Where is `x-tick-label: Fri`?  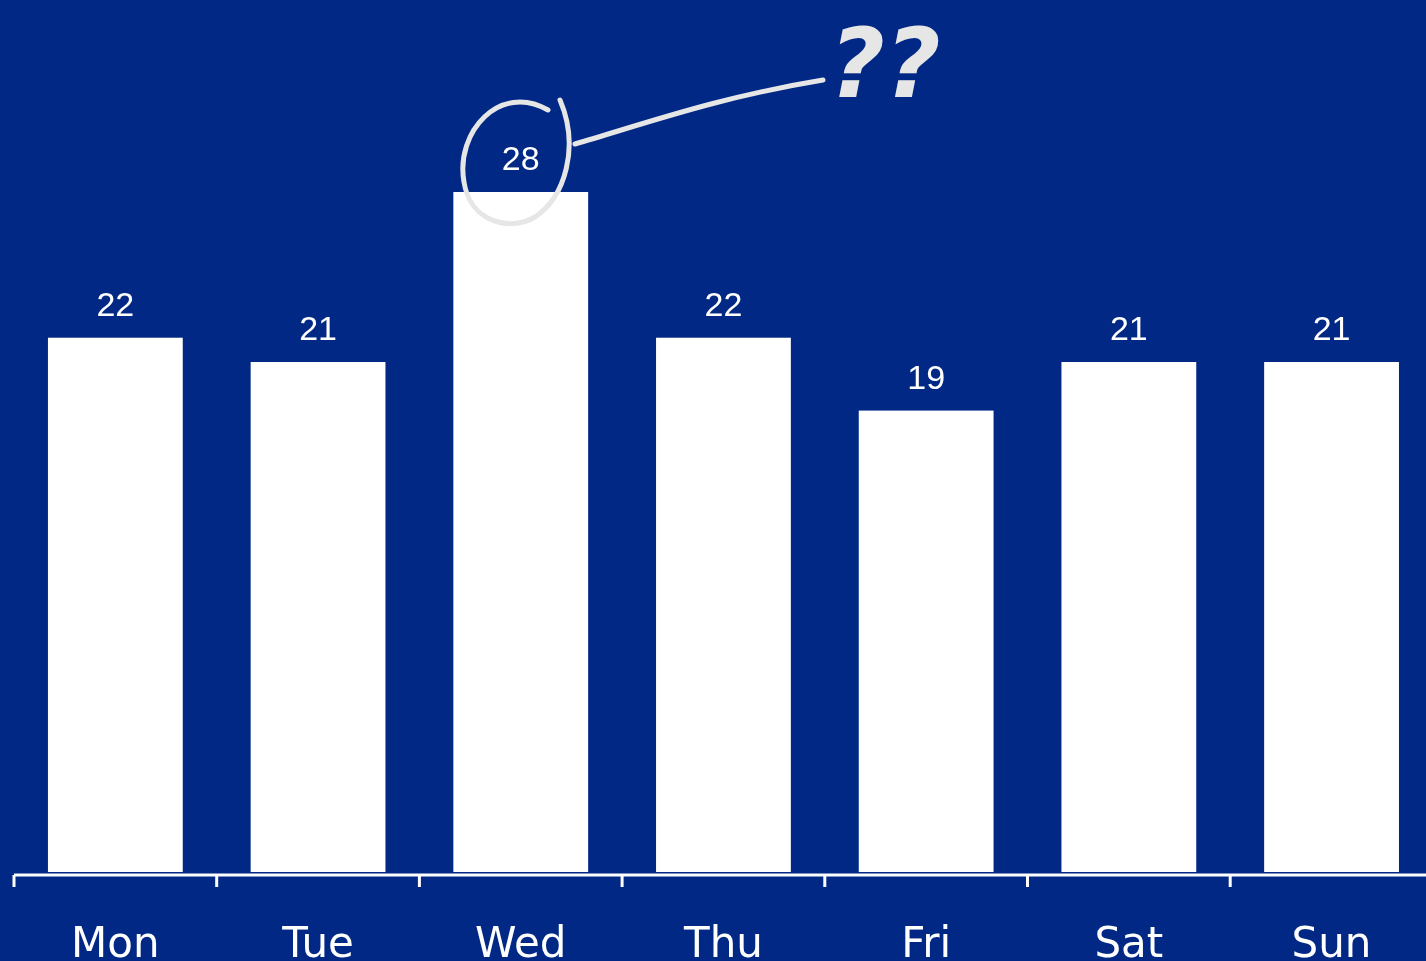
x-tick-label: Fri is located at coordinates (926, 939).